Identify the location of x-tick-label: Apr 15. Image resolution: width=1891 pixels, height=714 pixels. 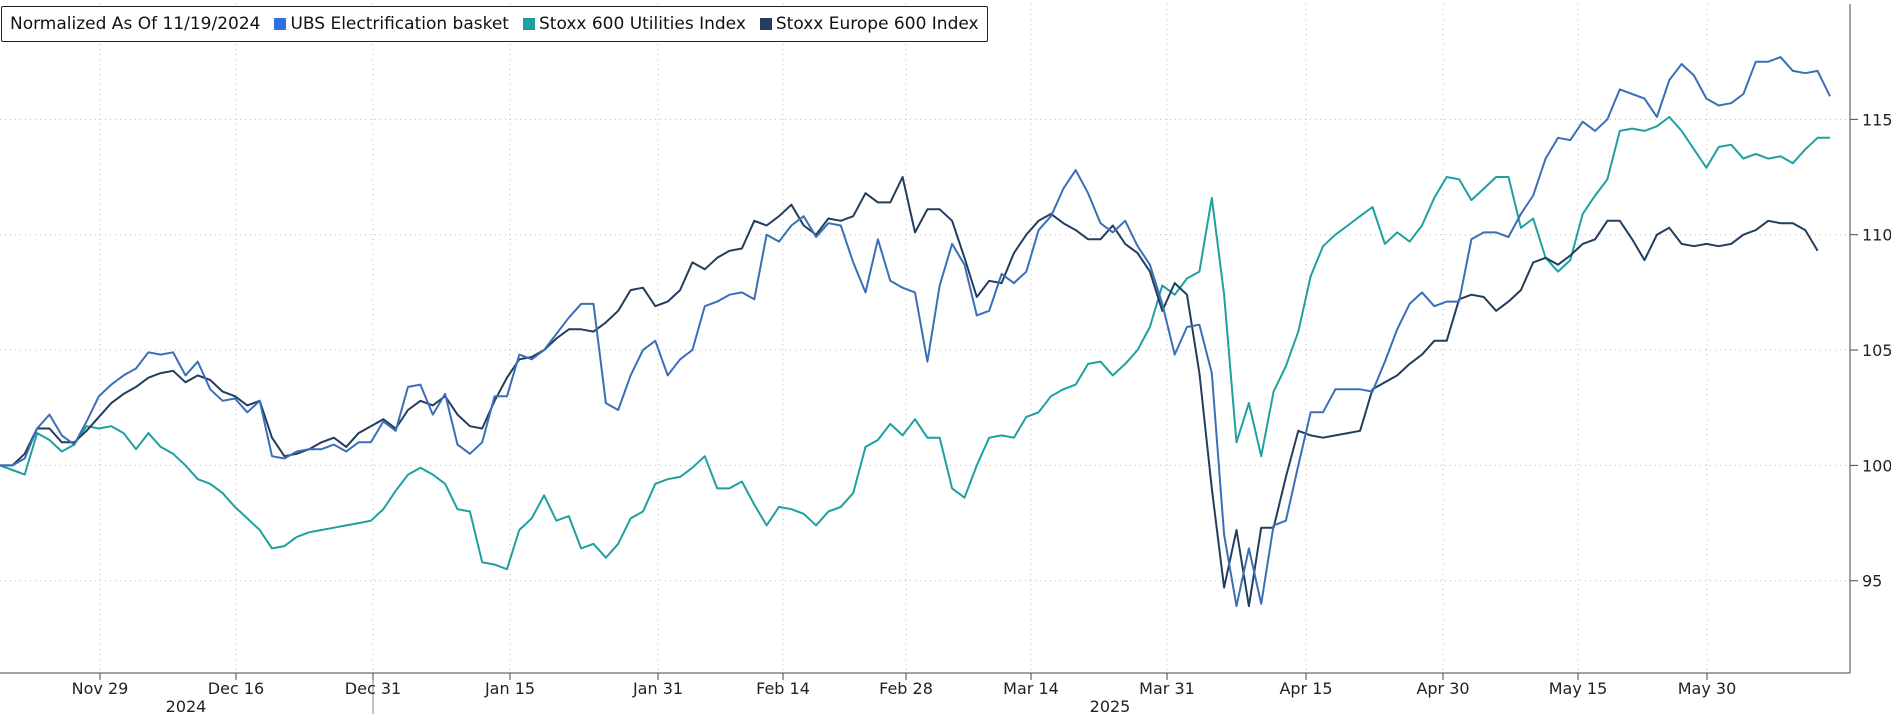
(1305, 688).